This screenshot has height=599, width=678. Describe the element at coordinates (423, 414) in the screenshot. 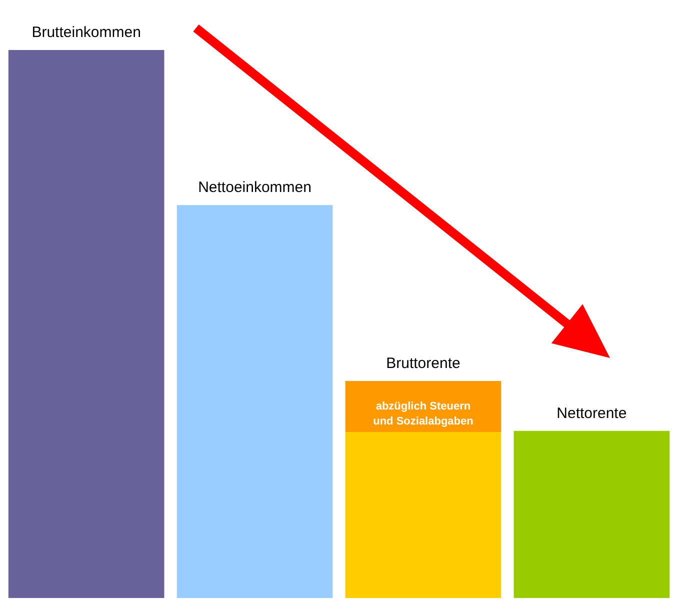

I see `annotation: abzüglich Steuern und Sozialabgaben` at that location.